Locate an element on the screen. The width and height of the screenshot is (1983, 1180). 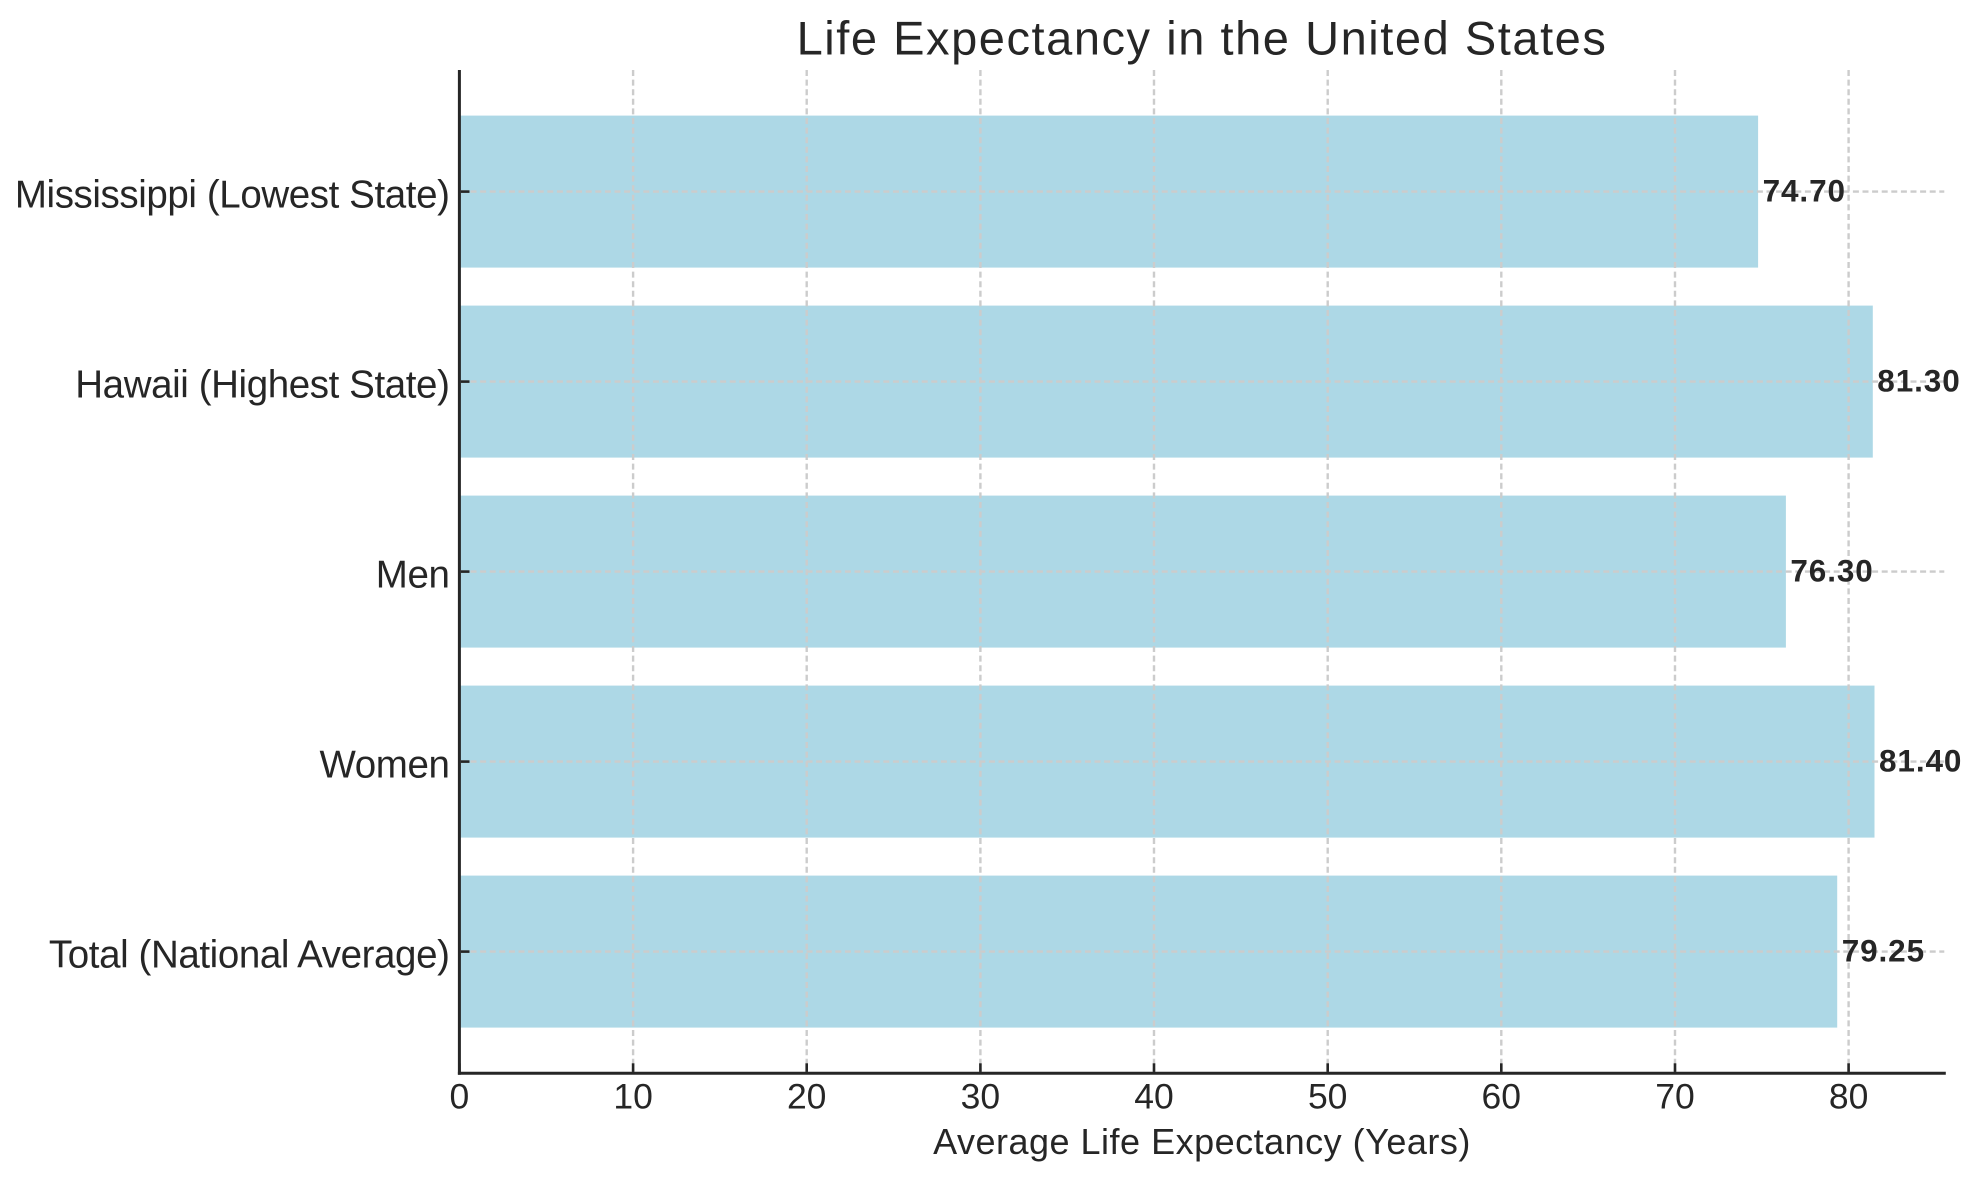
svg-text:Life Expectancy in the United: Life Expectancy in the United States is located at coordinates (1202, 38).